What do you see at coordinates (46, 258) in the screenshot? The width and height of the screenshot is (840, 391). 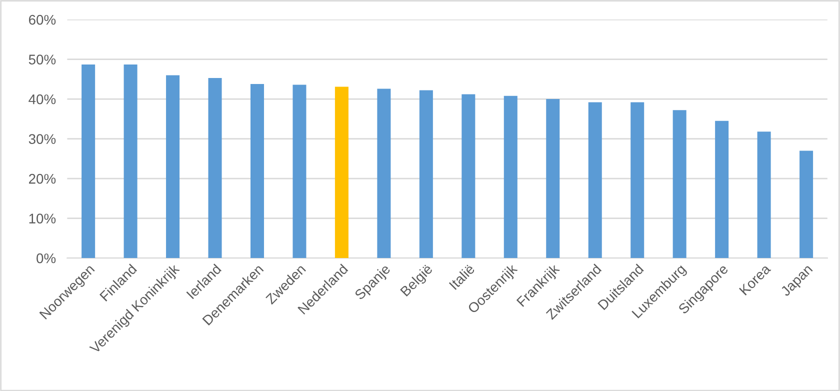 I see `y-tick-label: 0%` at bounding box center [46, 258].